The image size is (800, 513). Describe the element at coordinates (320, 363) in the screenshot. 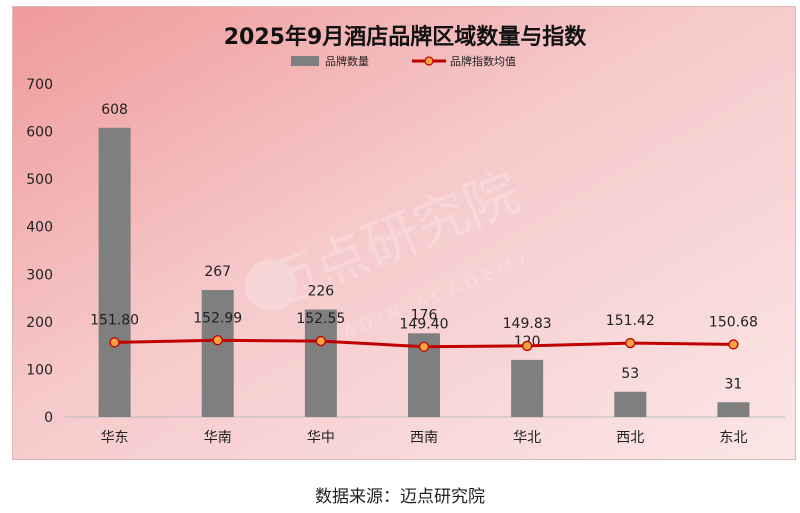

I see `bar-华中` at that location.